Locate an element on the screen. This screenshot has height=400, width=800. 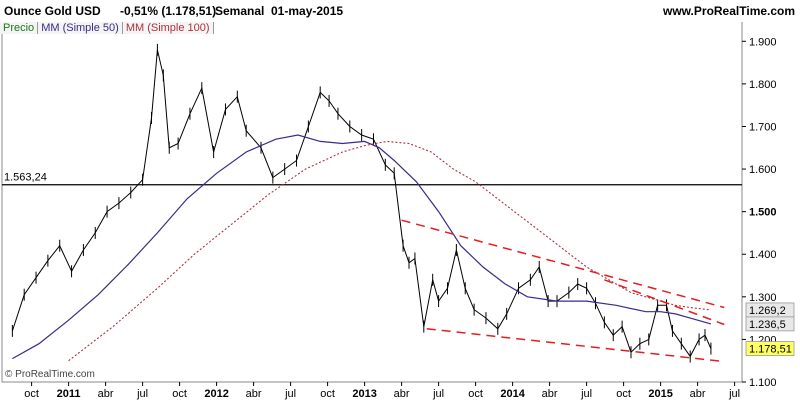
ma100-label: 1.269,2 is located at coordinates (767, 311).